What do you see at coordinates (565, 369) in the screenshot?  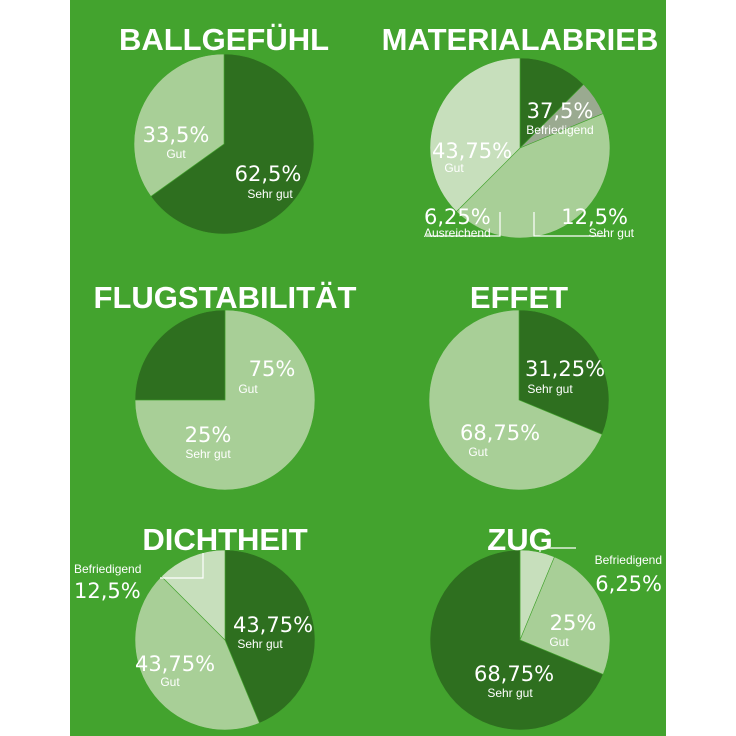 I see `data-label-effet-sehr-gut: 31,25%` at bounding box center [565, 369].